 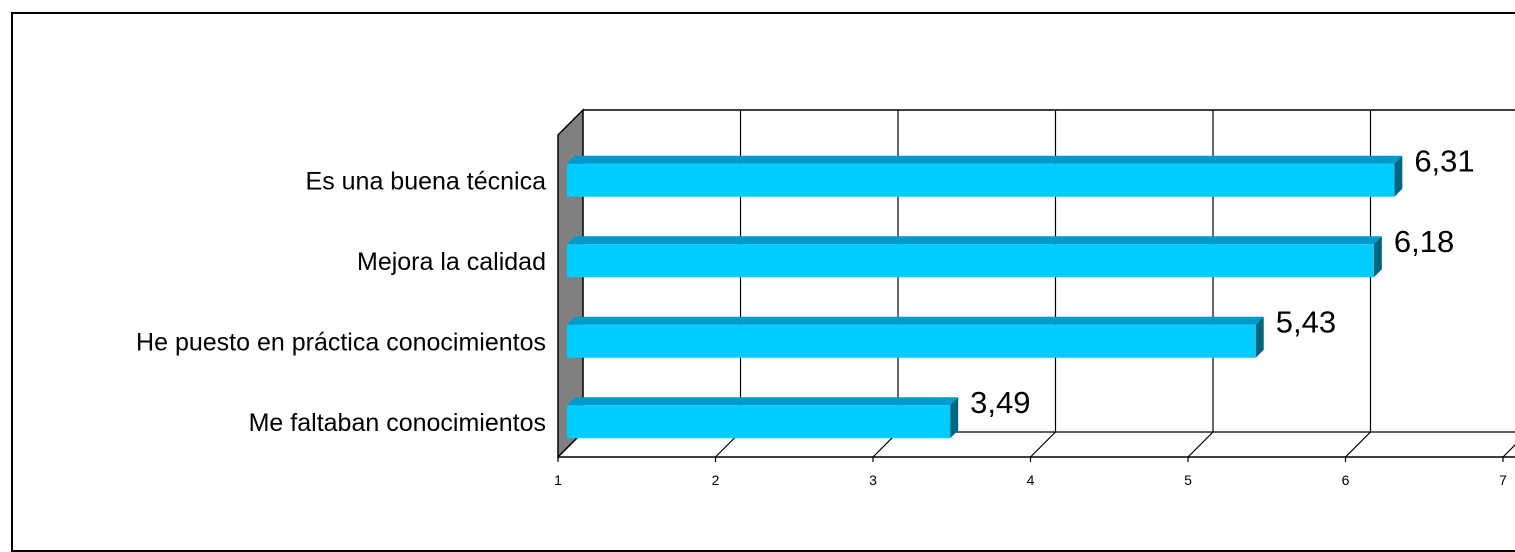 What do you see at coordinates (1503, 480) in the screenshot?
I see `x-tick-label: 7` at bounding box center [1503, 480].